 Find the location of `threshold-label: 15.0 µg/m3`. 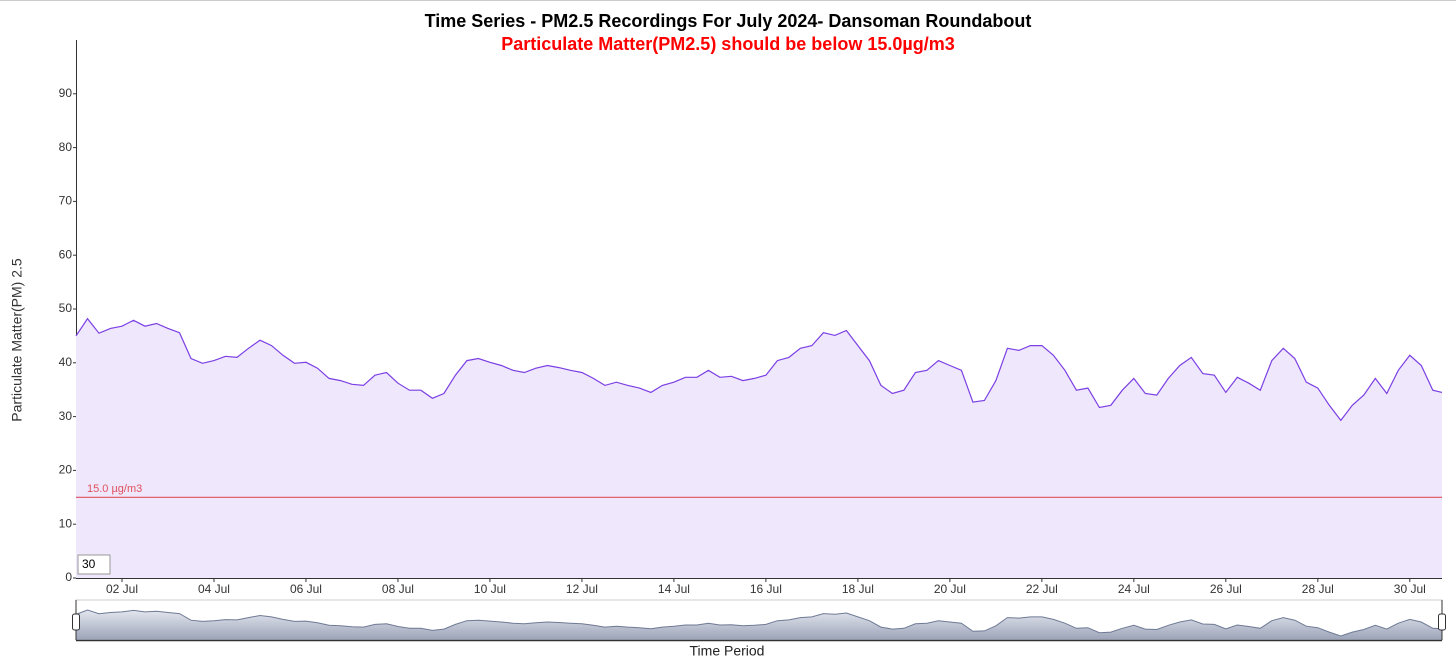

threshold-label: 15.0 µg/m3 is located at coordinates (114, 489).